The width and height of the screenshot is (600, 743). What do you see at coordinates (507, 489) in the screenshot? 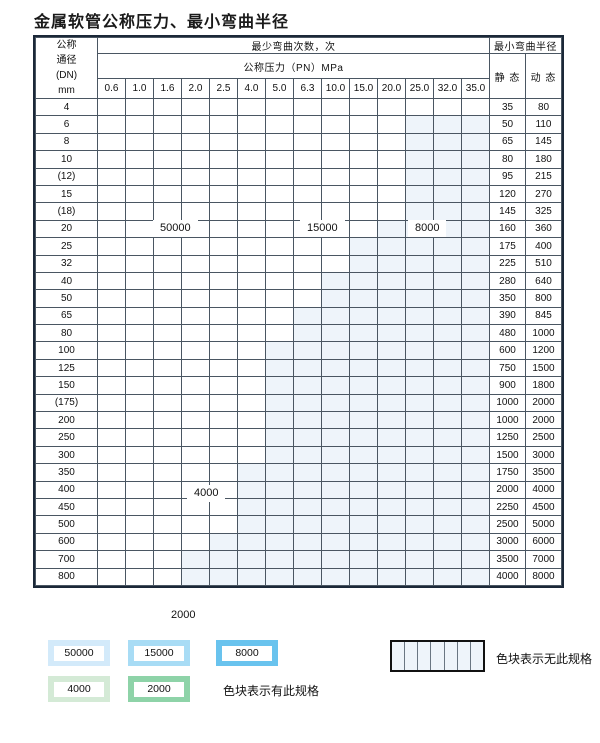
I see `static-radius: 2000` at bounding box center [507, 489].